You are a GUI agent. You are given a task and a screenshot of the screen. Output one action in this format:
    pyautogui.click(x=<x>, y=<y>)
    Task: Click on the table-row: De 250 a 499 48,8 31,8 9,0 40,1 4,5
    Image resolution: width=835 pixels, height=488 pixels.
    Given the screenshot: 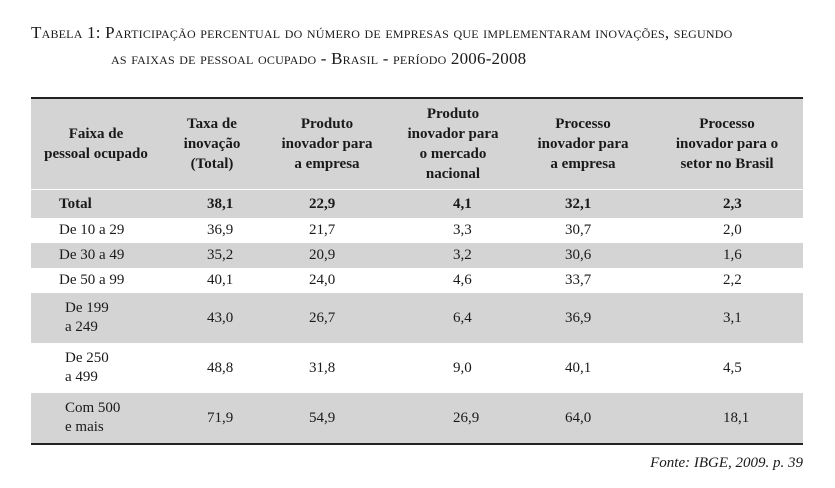 What is the action you would take?
    pyautogui.click(x=417, y=368)
    